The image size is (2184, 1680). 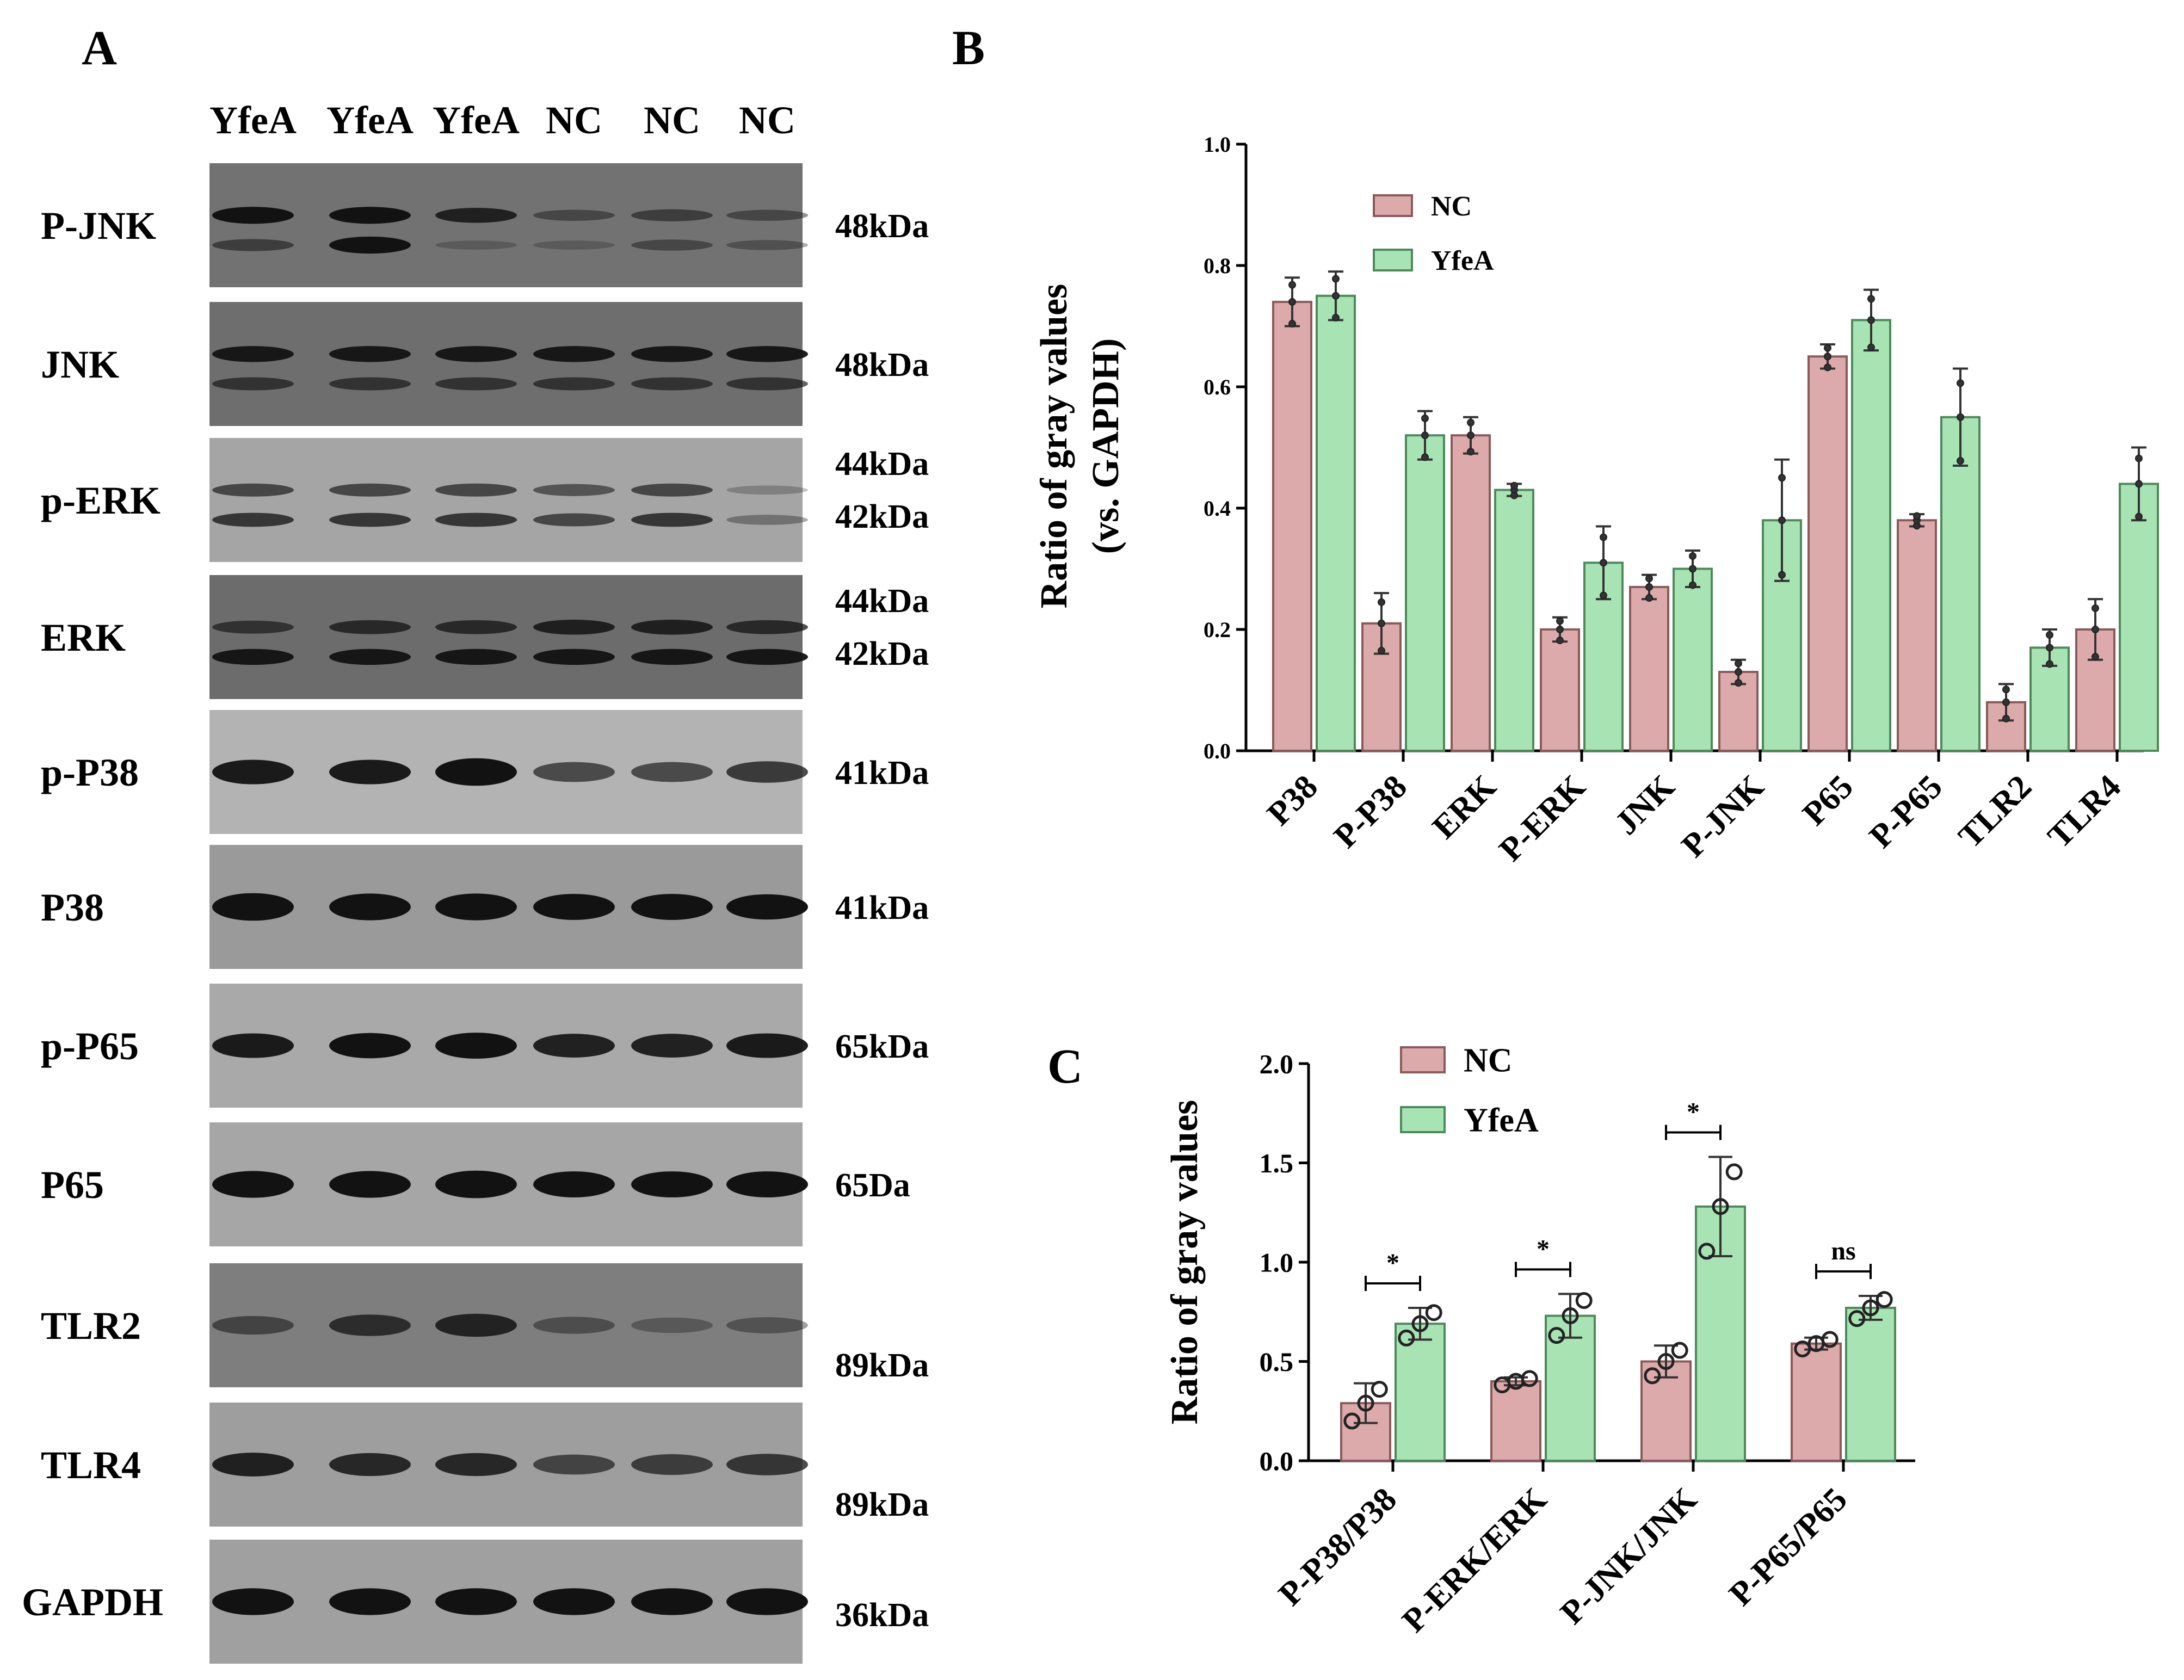 What do you see at coordinates (1462, 260) in the screenshot?
I see `legend-label: YfeA` at bounding box center [1462, 260].